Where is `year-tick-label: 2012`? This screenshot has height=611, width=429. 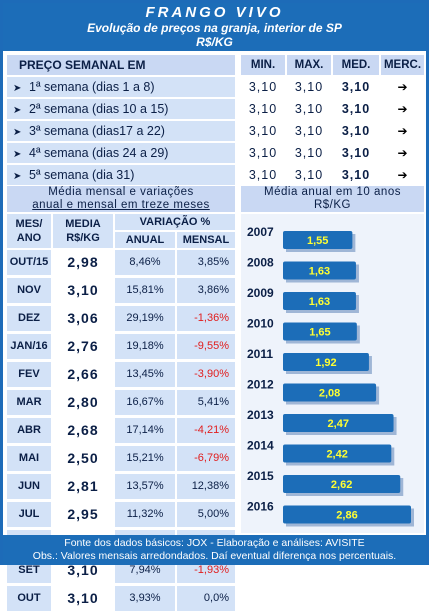
year-tick-label: 2012 is located at coordinates (260, 385).